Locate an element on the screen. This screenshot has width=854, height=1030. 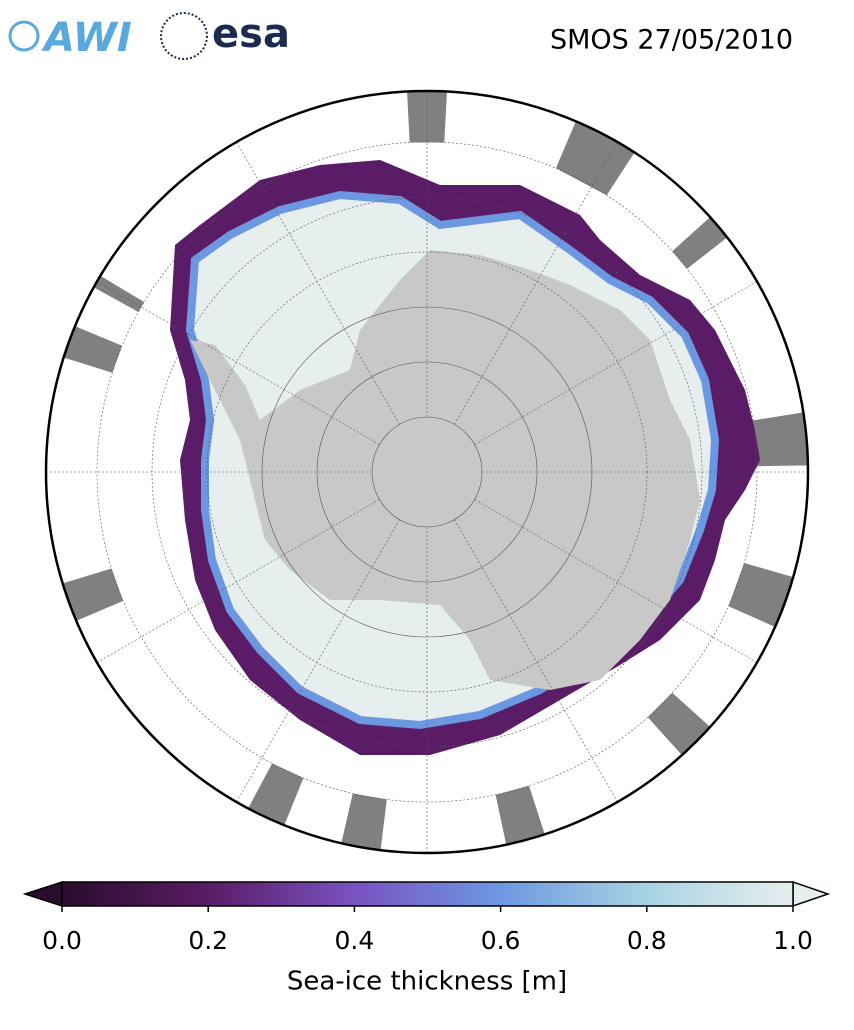
colorbar: 0.0 0.2 0.4 0.6 0.8 1.0 is located at coordinates (426, 917).